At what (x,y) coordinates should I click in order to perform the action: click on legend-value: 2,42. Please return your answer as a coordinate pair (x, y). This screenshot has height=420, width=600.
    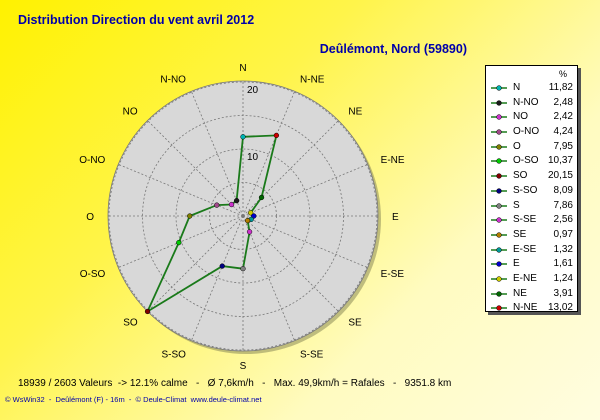
    Looking at the image, I should click on (563, 117).